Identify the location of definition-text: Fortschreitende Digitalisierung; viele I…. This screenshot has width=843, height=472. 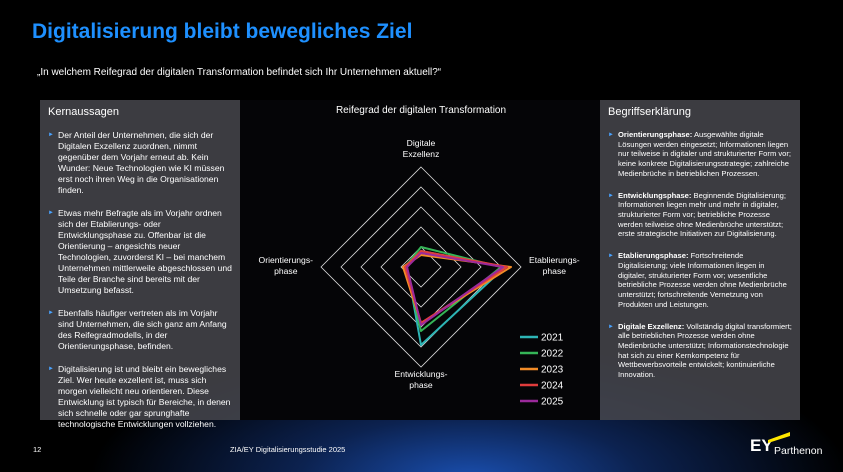
(702, 280).